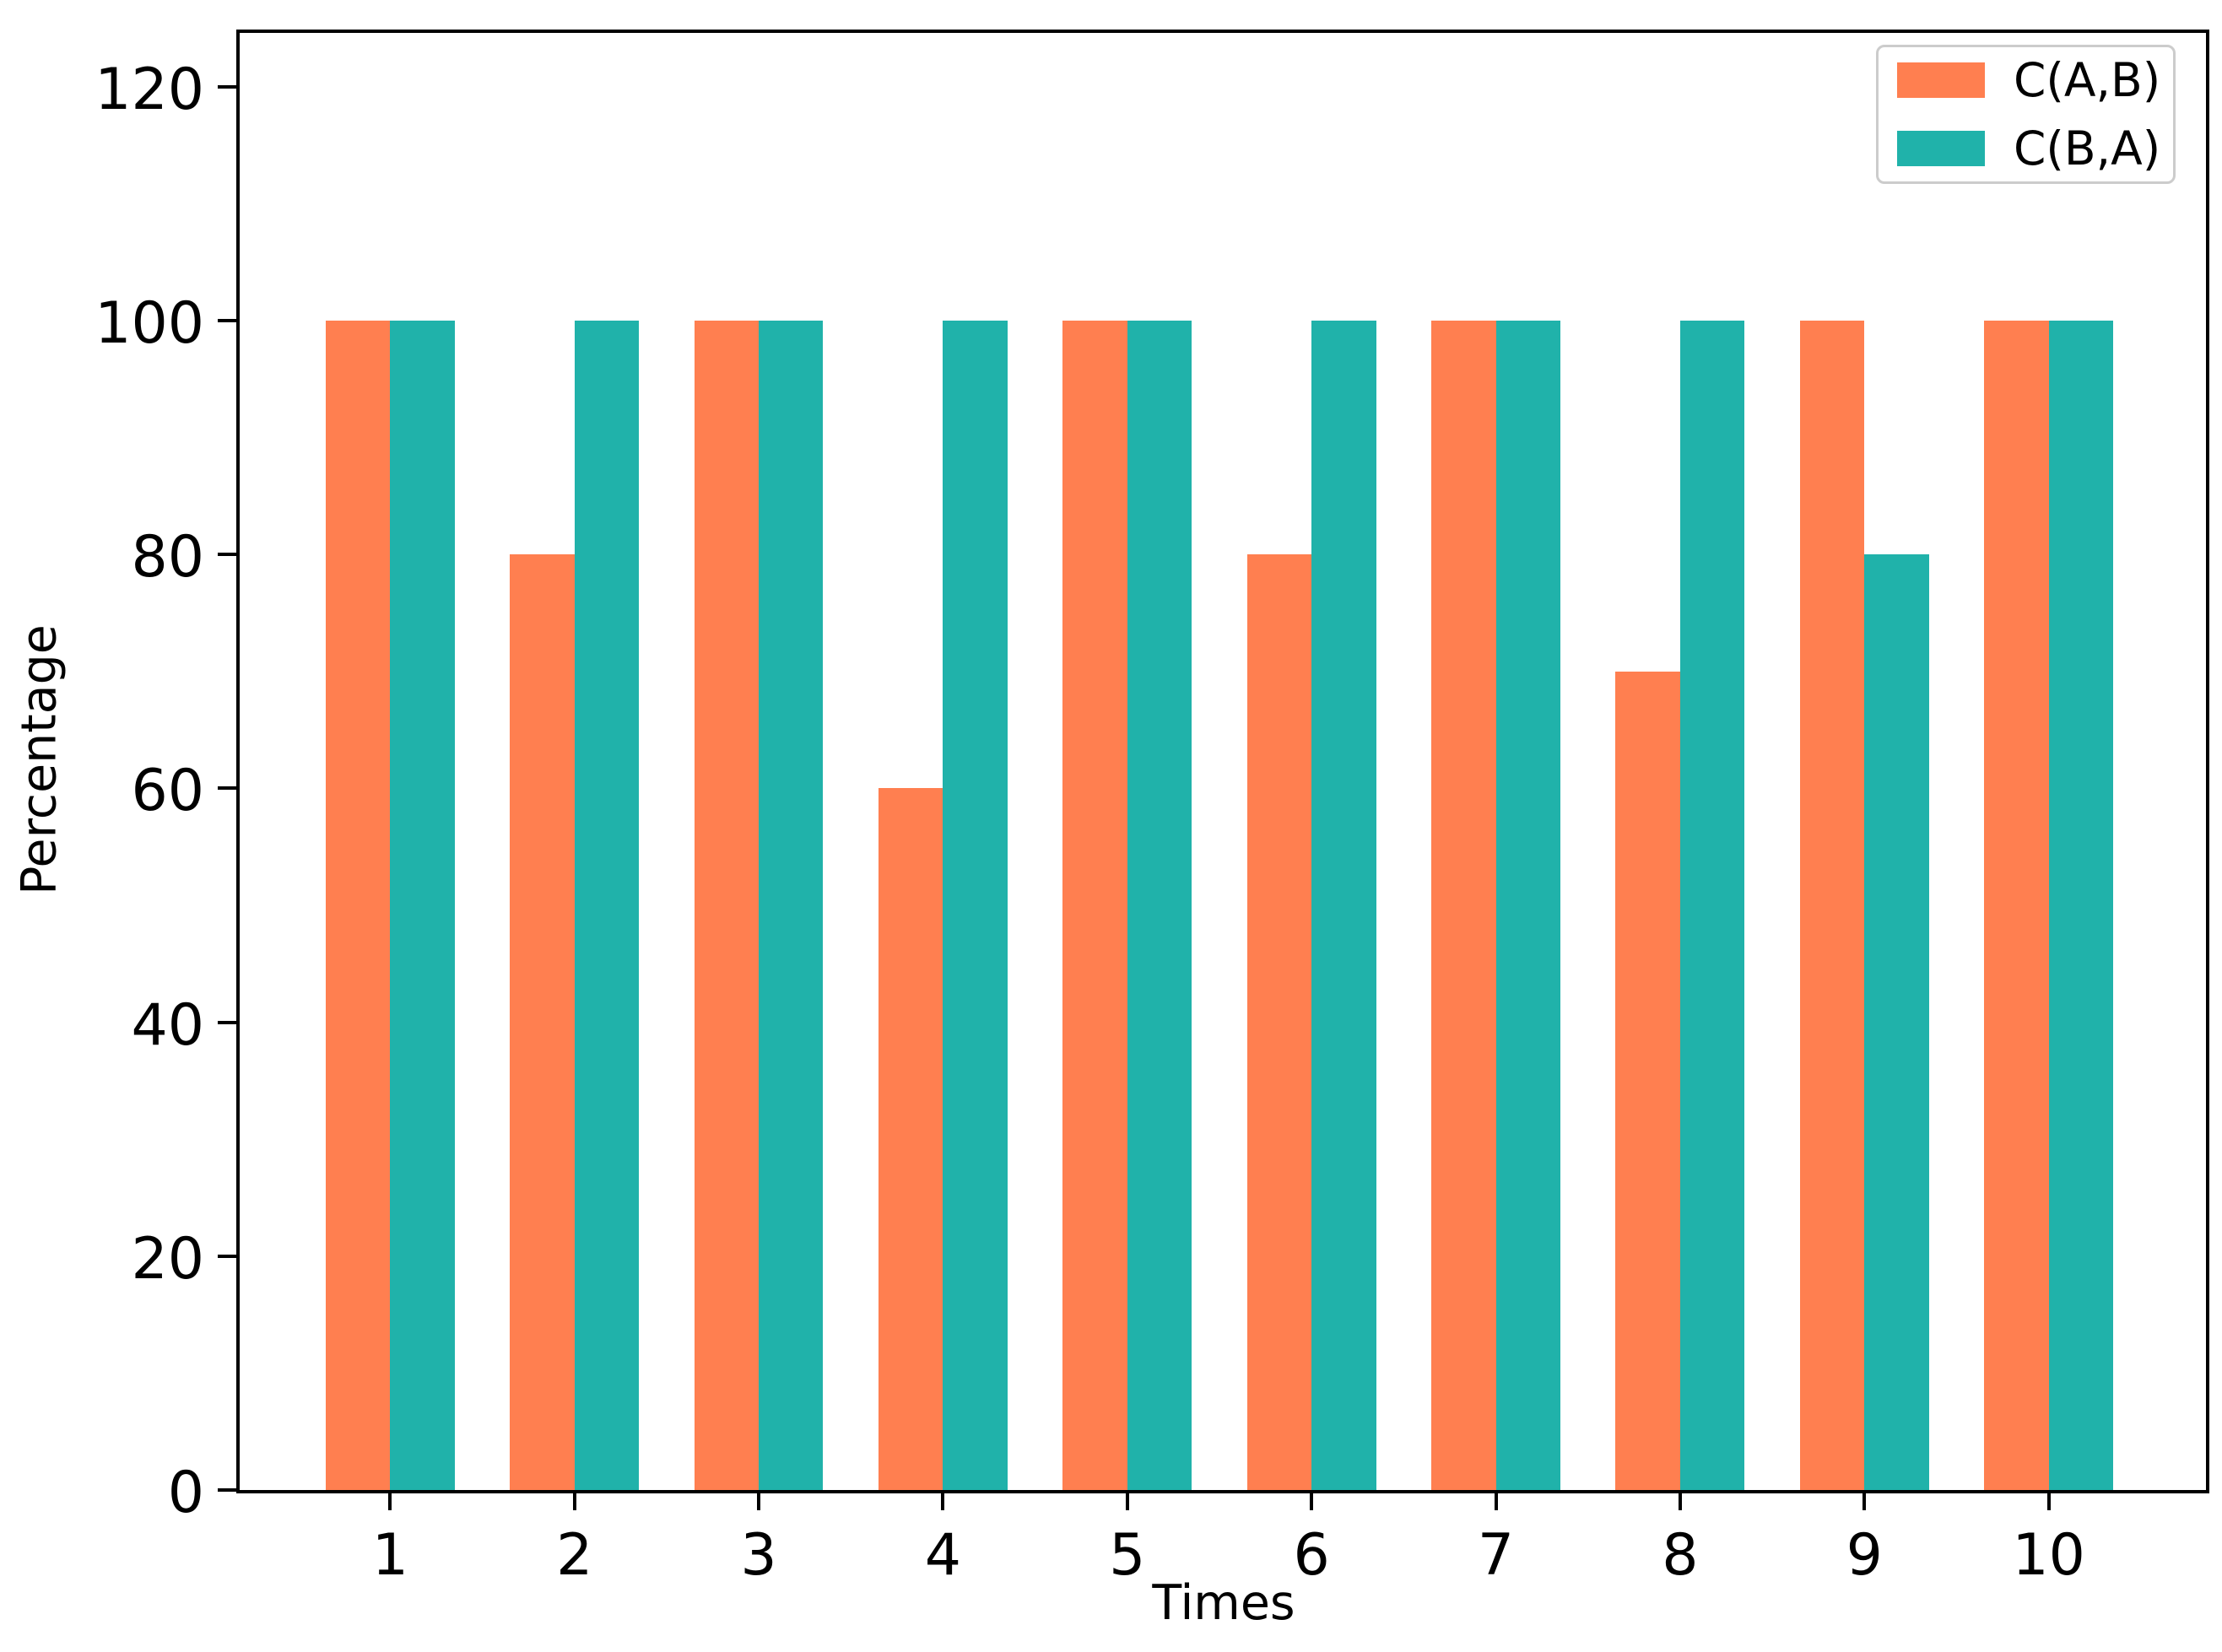 The height and width of the screenshot is (1652, 2222). Describe the element at coordinates (542, 1022) in the screenshot. I see `bar-C(A,B)-x2` at that location.